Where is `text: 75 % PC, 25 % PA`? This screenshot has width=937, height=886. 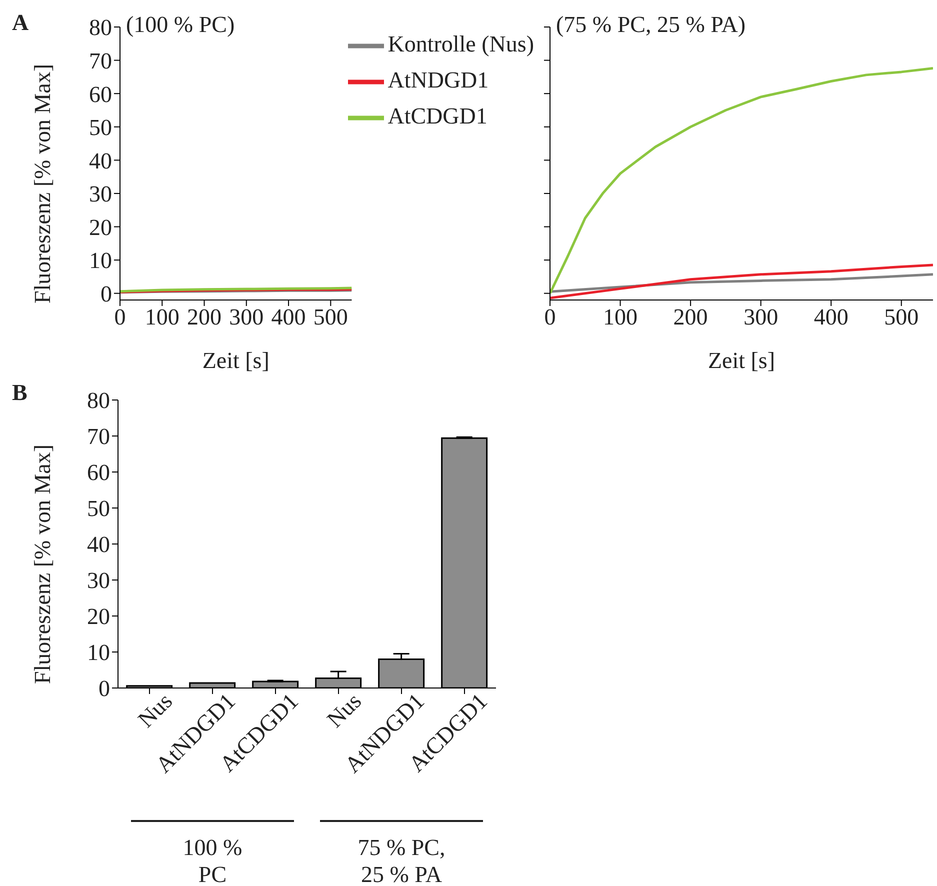 text: 75 % PC, 25 % PA is located at coordinates (401, 860).